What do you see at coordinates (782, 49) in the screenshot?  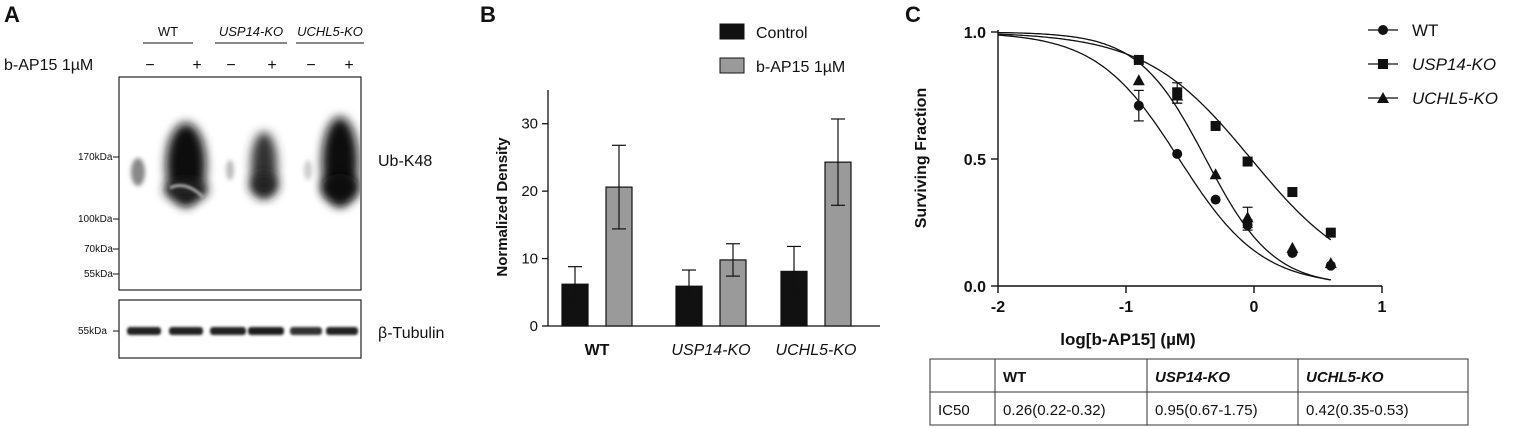 I see `bar-legend: Control b-AP15 1µM` at bounding box center [782, 49].